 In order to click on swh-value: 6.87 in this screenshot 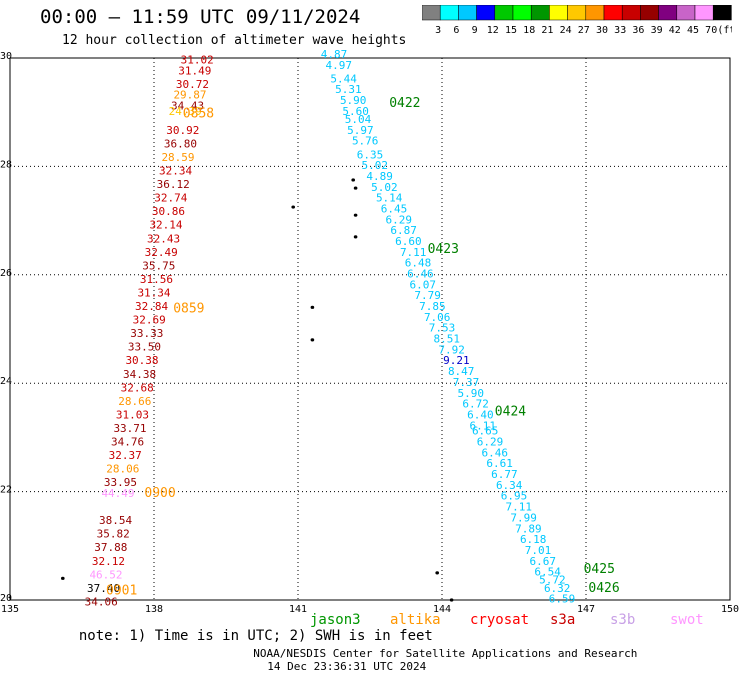, I will do `click(403, 230)`.